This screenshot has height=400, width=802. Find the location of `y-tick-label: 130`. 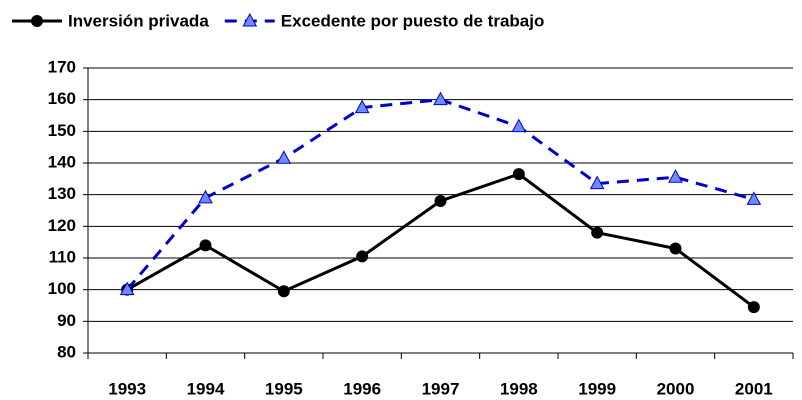

y-tick-label: 130 is located at coordinates (62, 193).